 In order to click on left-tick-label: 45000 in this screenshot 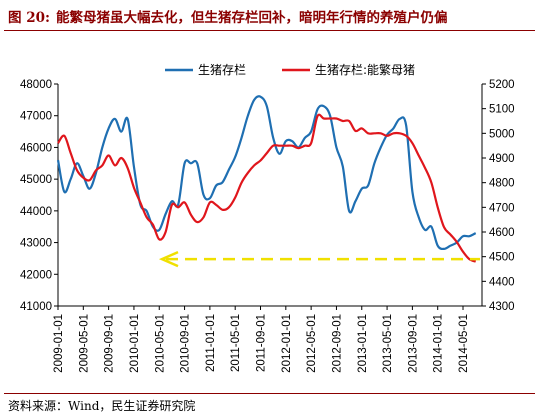, I will do `click(36, 180)`.